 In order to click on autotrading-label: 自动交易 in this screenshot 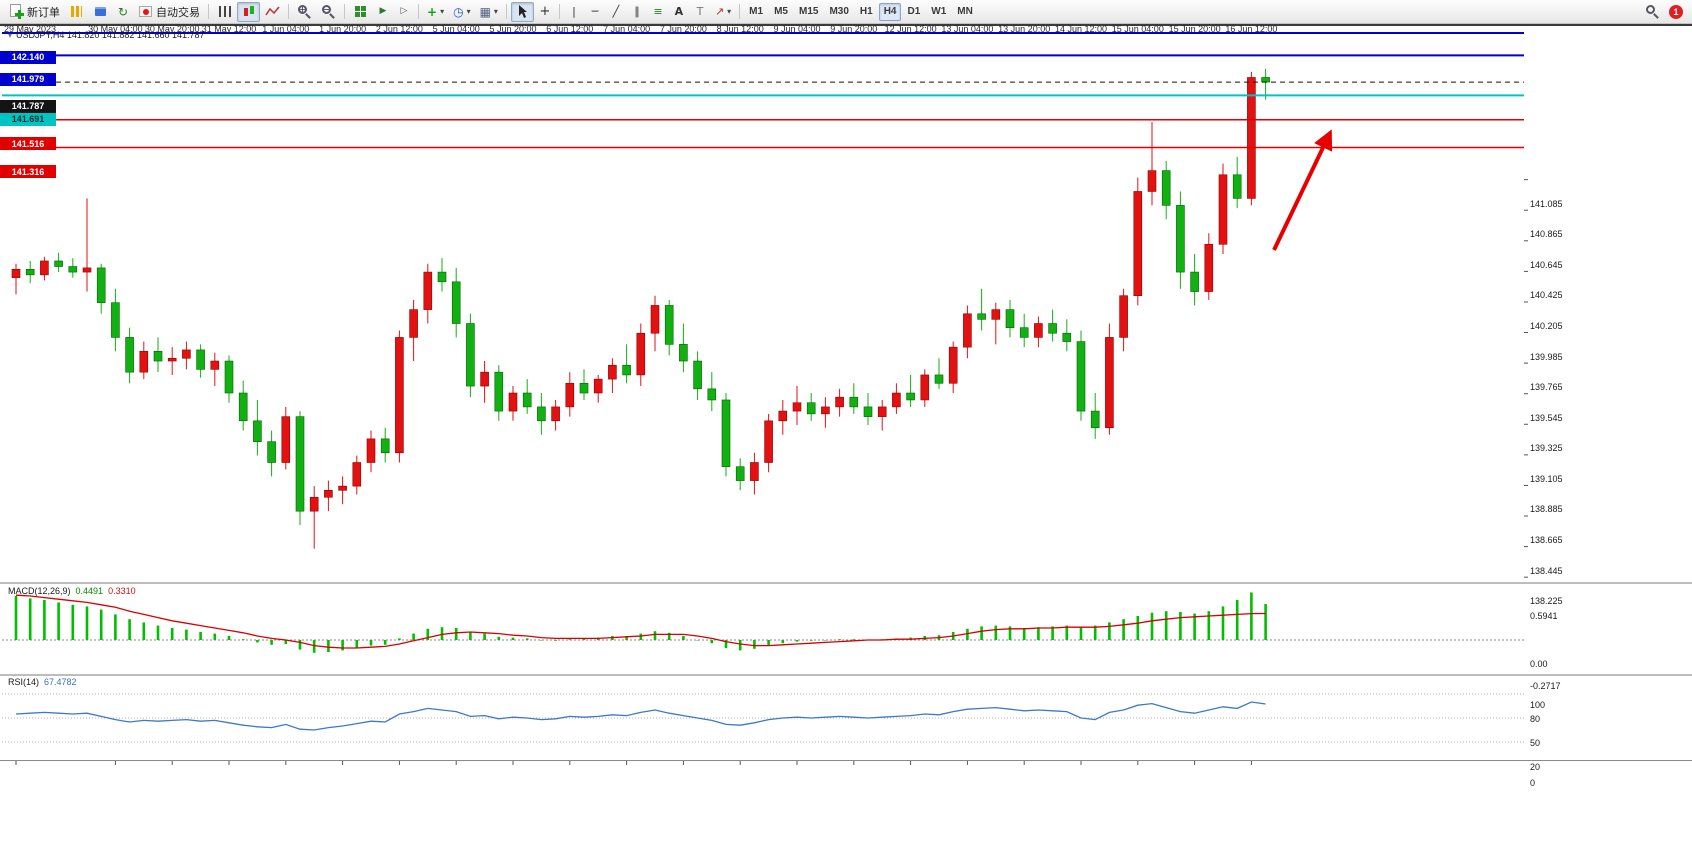, I will do `click(178, 12)`.